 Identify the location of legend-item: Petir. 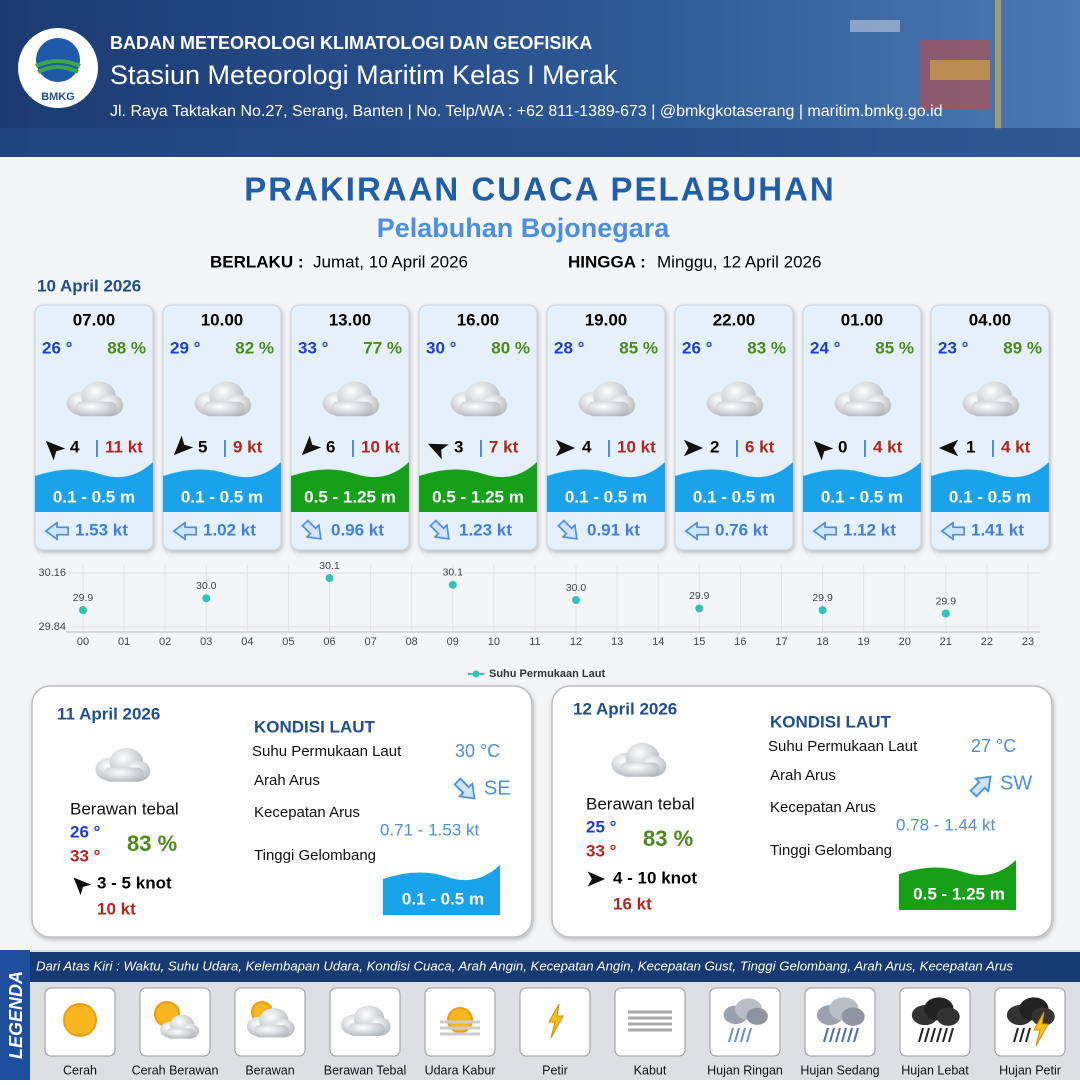
(555, 1032).